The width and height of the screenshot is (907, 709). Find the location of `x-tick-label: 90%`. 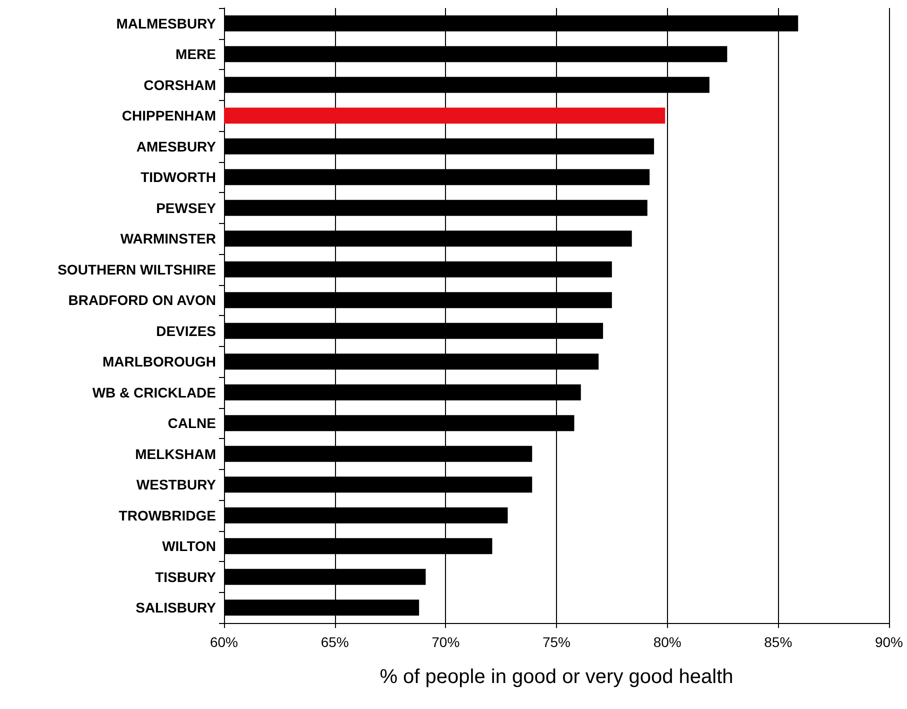

x-tick-label: 90% is located at coordinates (889, 642).